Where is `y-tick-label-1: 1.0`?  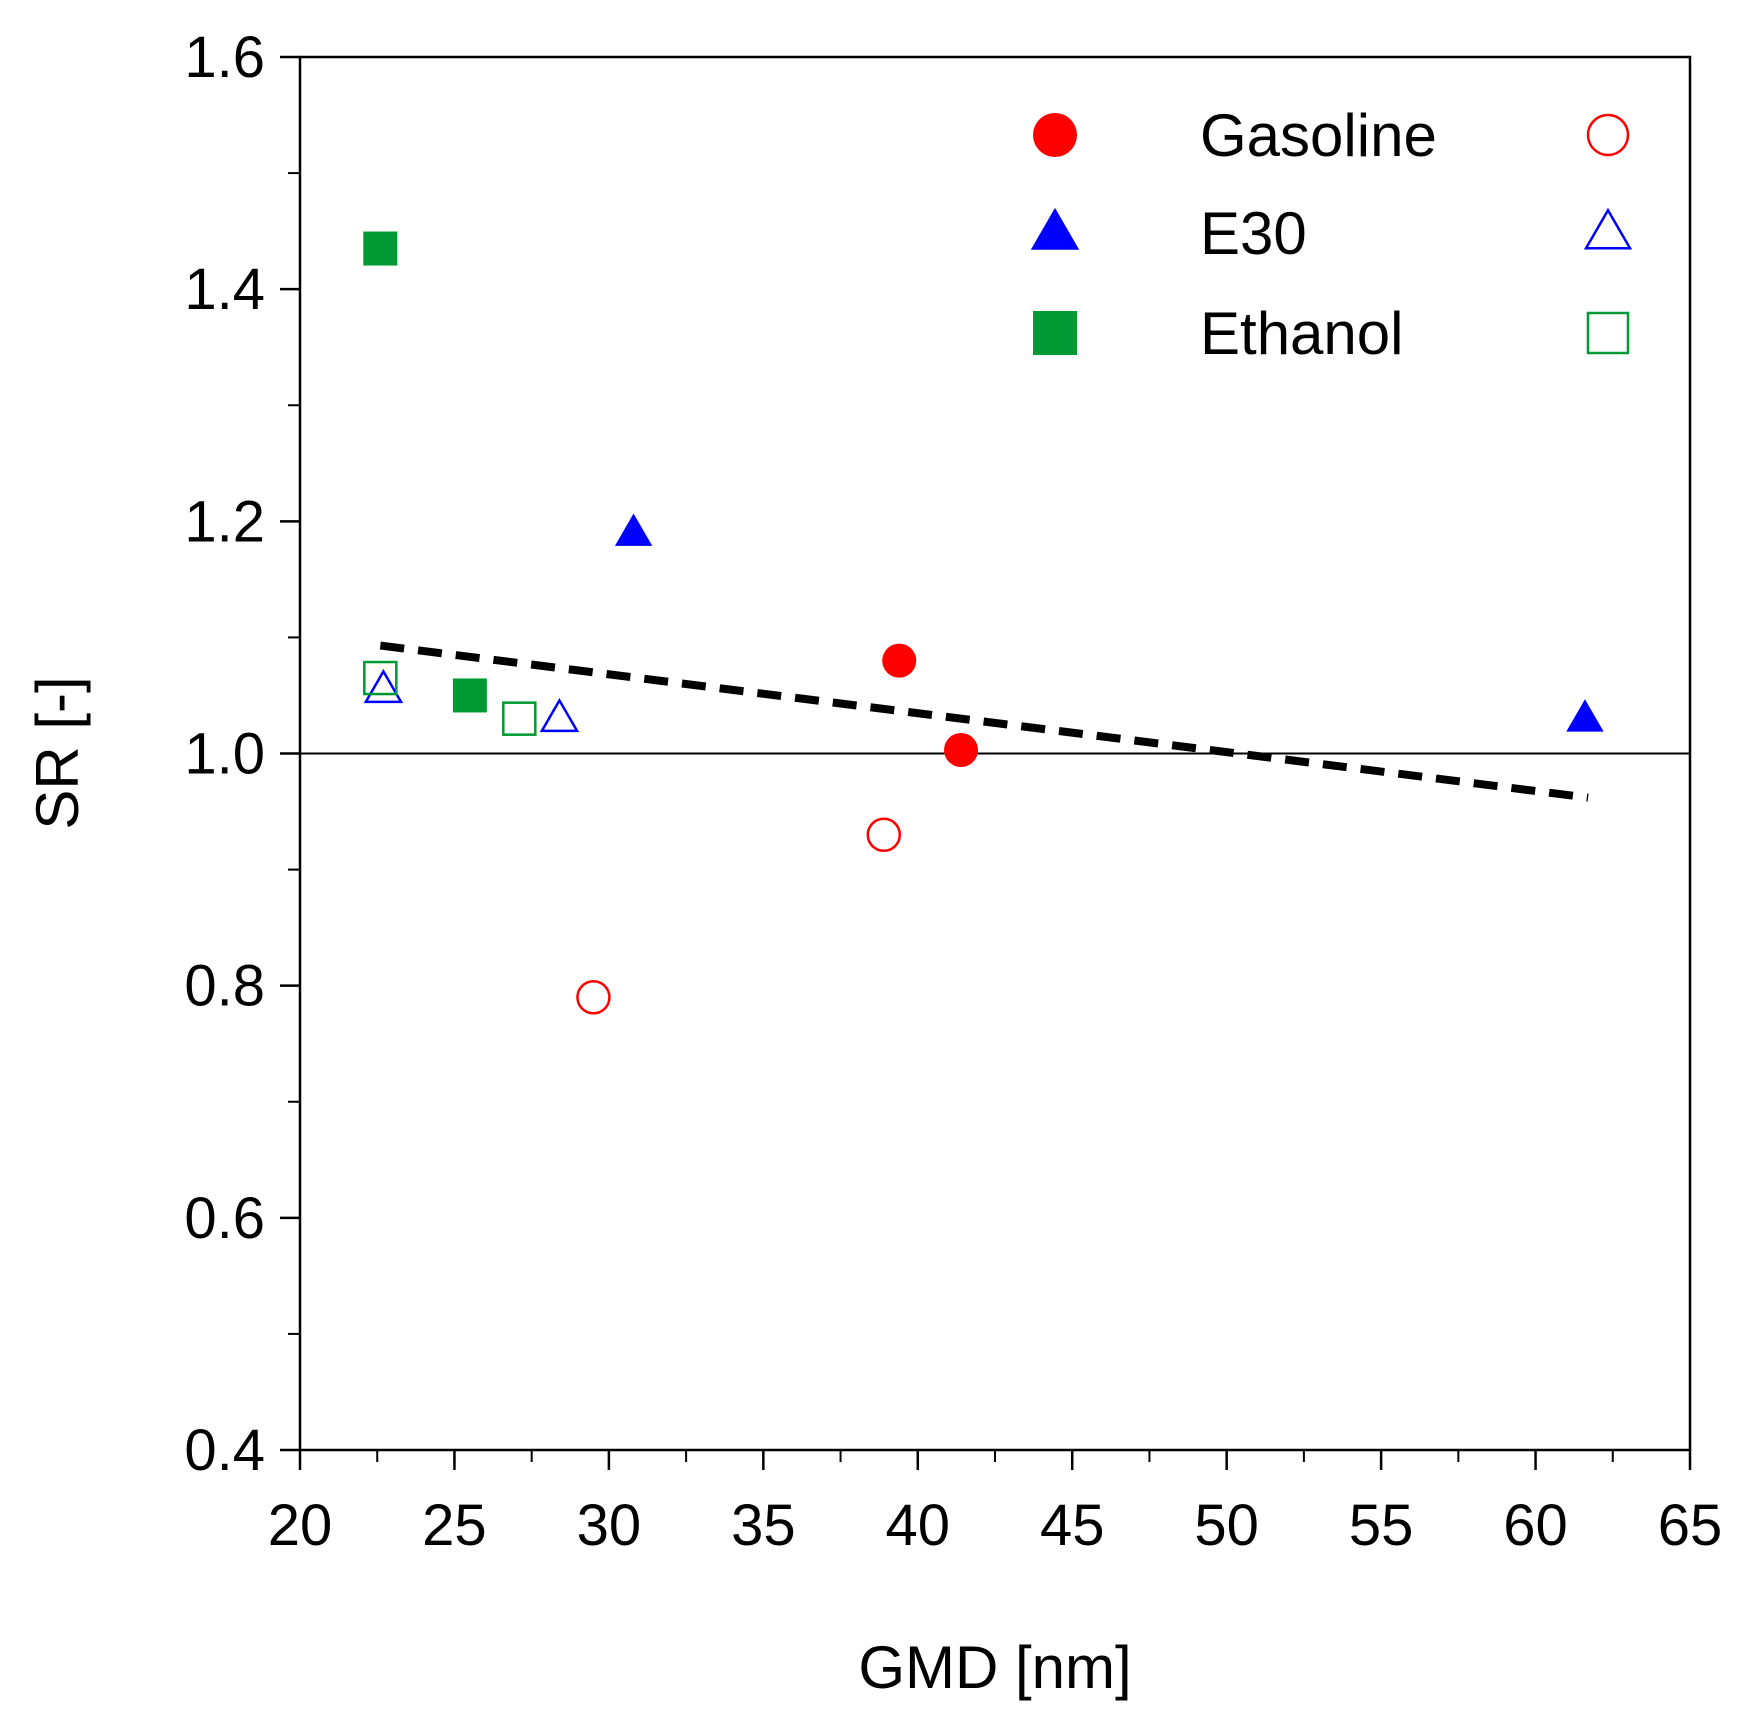
y-tick-label-1: 1.0 is located at coordinates (224, 754).